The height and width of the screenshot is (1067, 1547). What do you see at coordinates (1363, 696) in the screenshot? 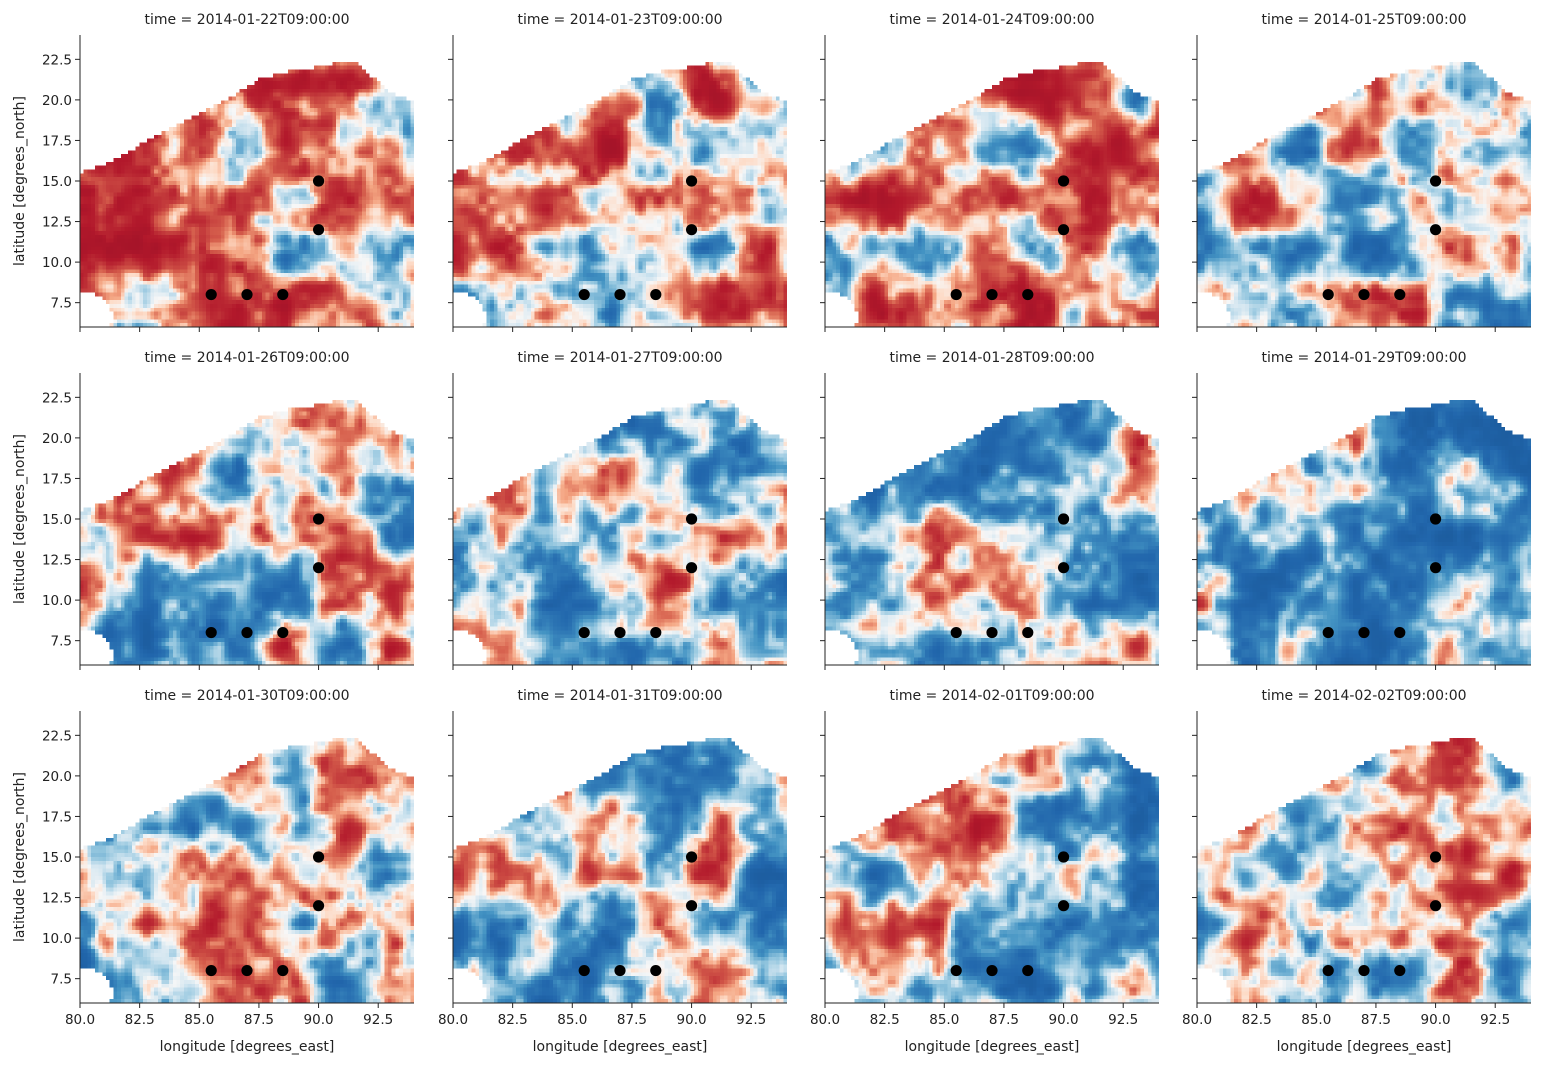
I see `panel-title: time = 2014-02-02T09:00:00` at bounding box center [1363, 696].